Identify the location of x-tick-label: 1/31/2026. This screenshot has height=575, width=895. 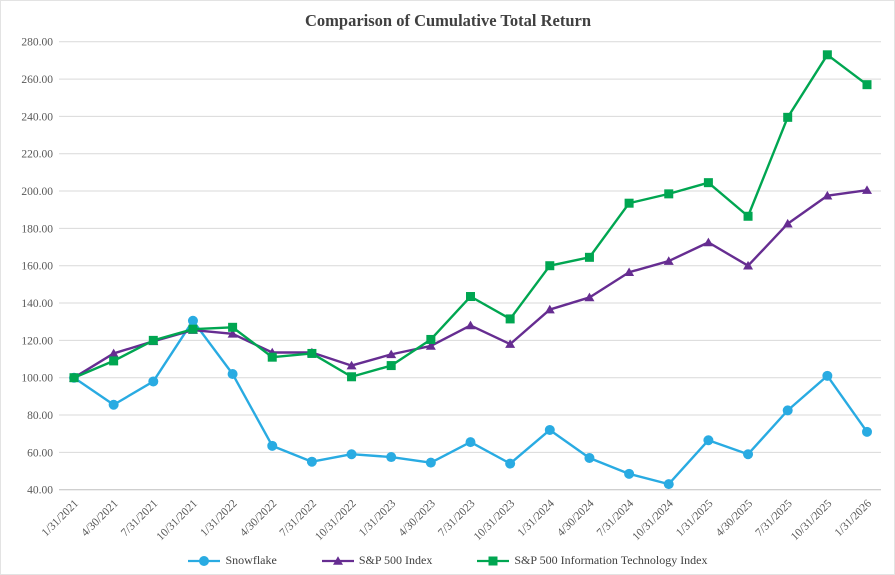
(854, 518).